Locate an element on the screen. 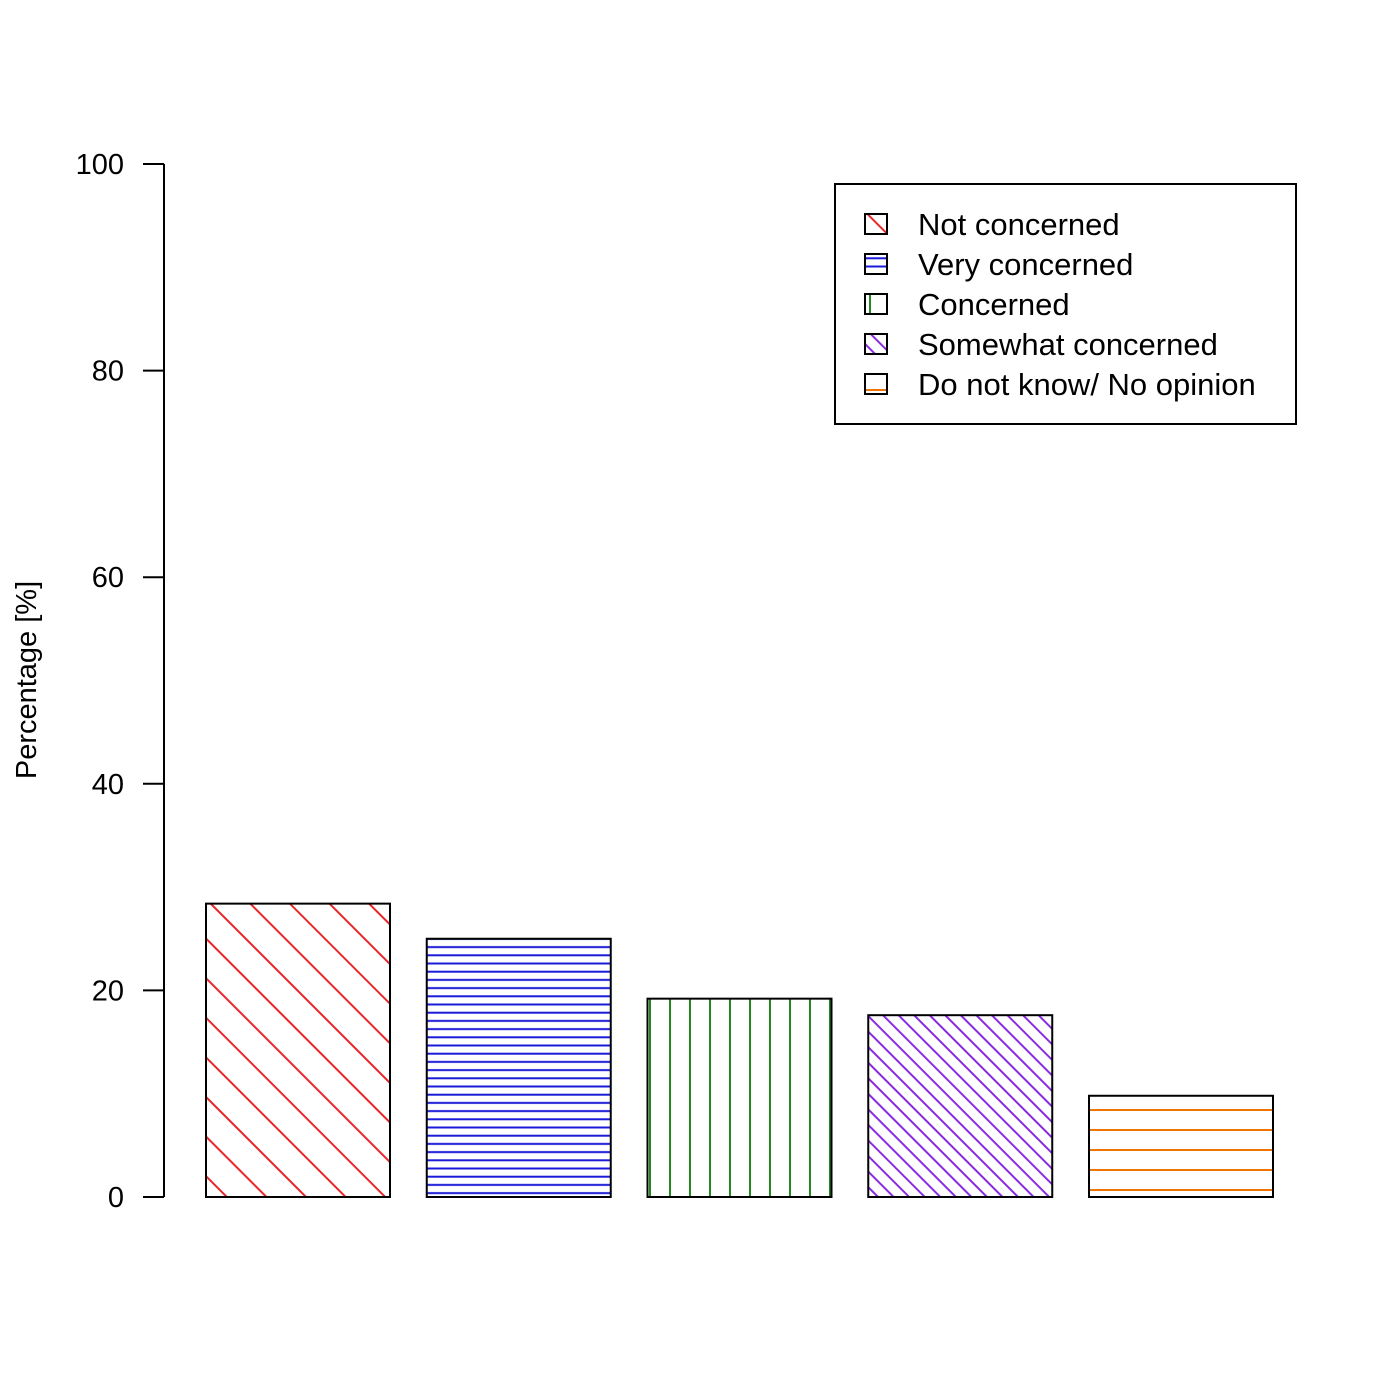 Image resolution: width=1400 pixels, height=1400 pixels. y-tick-label-100: 100 is located at coordinates (100, 165).